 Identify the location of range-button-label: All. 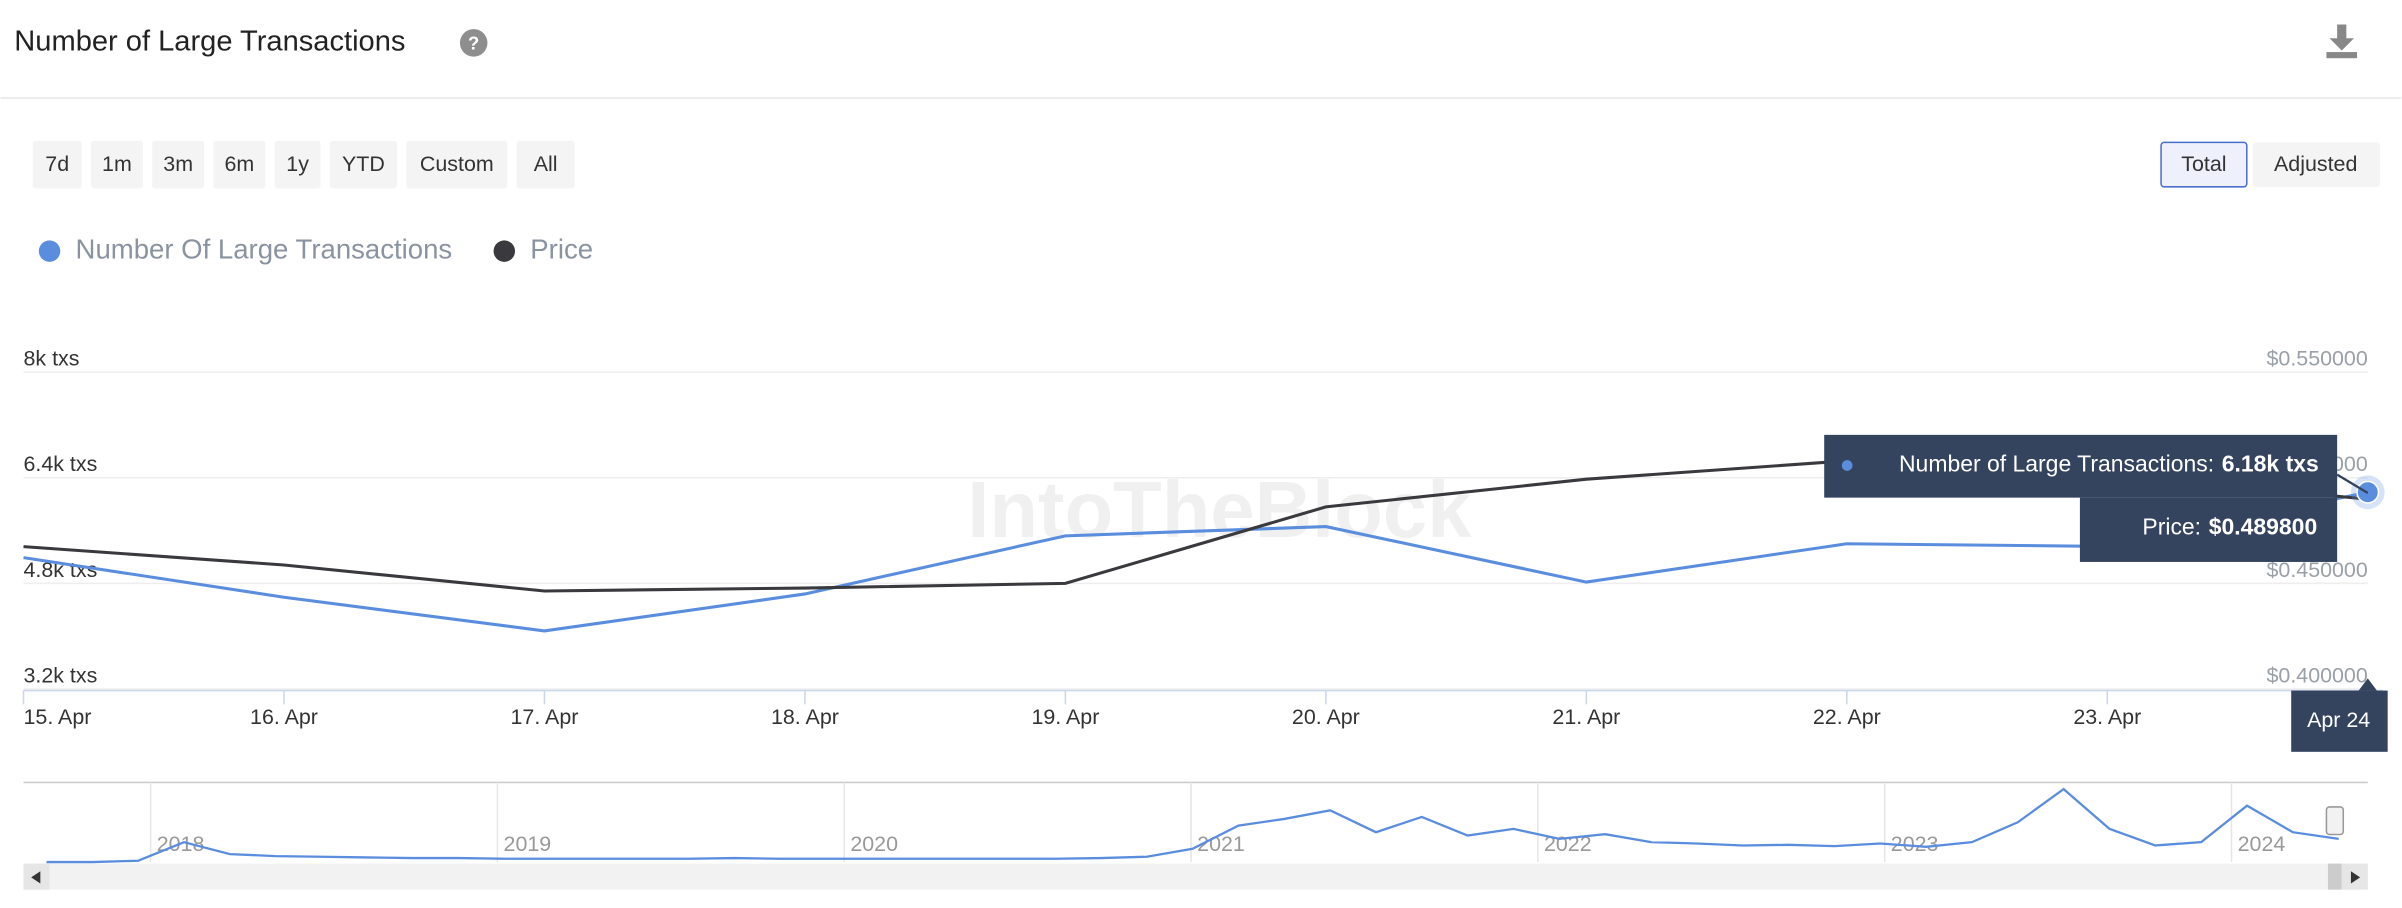
(546, 164).